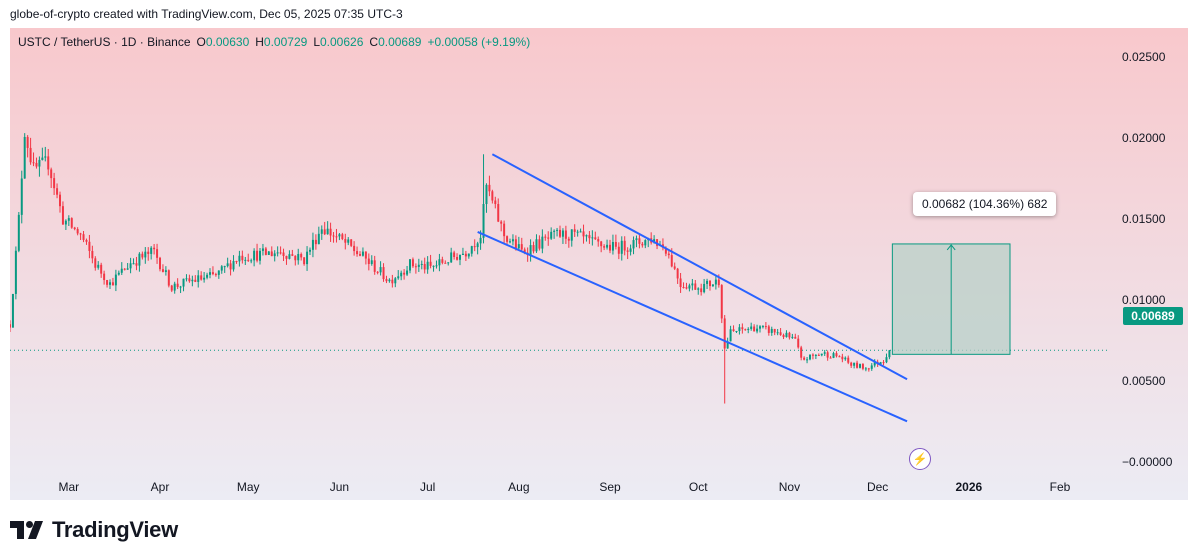 The image size is (1200, 560). Describe the element at coordinates (285, 42) in the screenshot. I see `high-value: 0.00729` at that location.